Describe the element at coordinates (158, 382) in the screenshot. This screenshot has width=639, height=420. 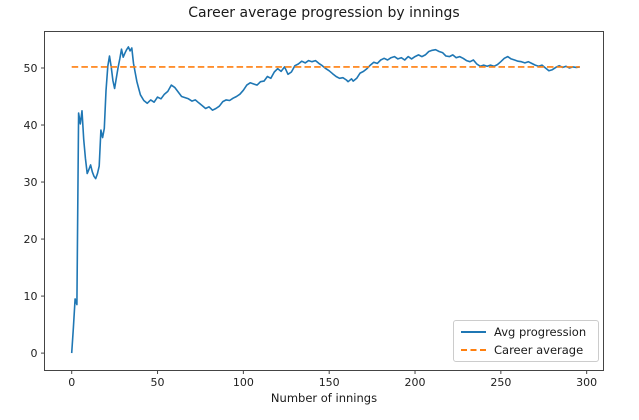
I see `x-tick-label: 50` at that location.